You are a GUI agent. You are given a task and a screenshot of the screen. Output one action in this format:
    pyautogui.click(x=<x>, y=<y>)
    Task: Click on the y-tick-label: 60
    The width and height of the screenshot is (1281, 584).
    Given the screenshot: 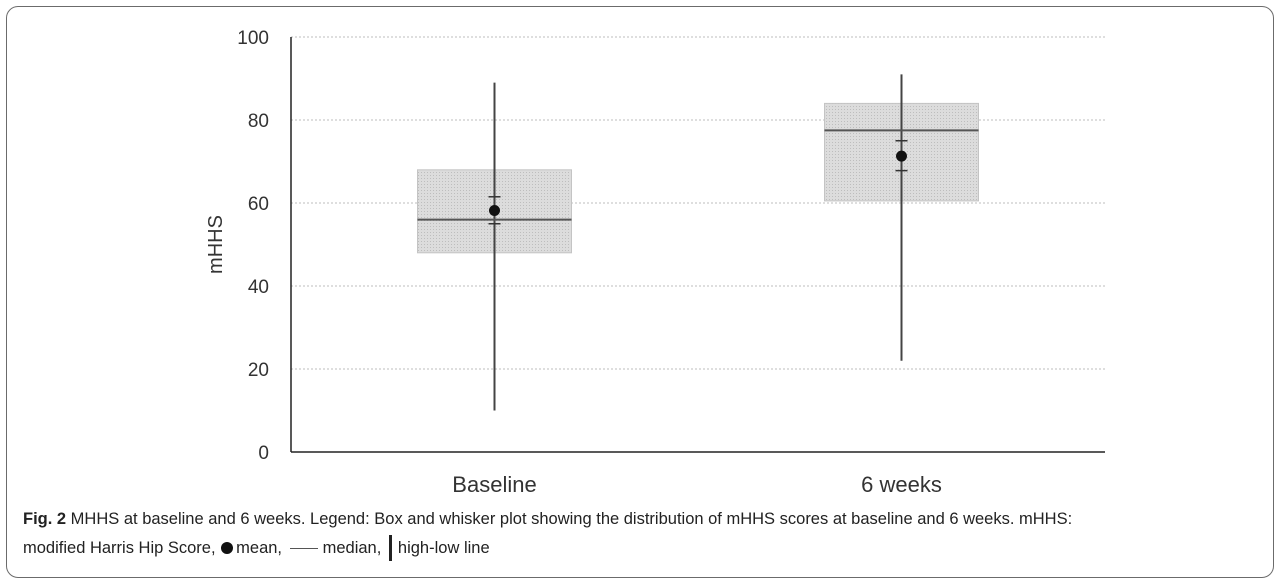 What is the action you would take?
    pyautogui.click(x=258, y=204)
    